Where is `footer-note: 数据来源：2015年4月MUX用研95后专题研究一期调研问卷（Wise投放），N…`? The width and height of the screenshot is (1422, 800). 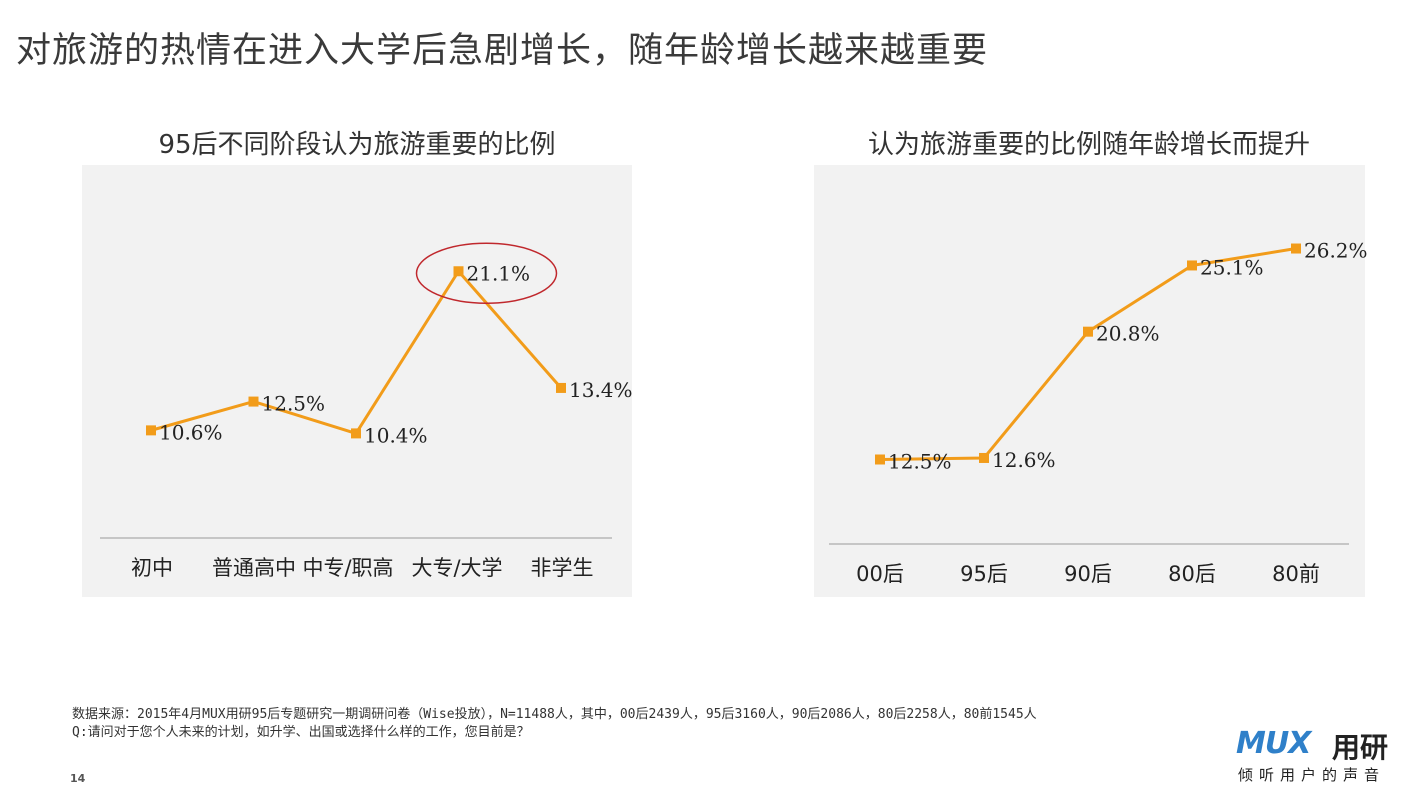 footer-note: 数据来源：2015年4月MUX用研95后专题研究一期调研问卷（Wise投放），N… is located at coordinates (554, 724).